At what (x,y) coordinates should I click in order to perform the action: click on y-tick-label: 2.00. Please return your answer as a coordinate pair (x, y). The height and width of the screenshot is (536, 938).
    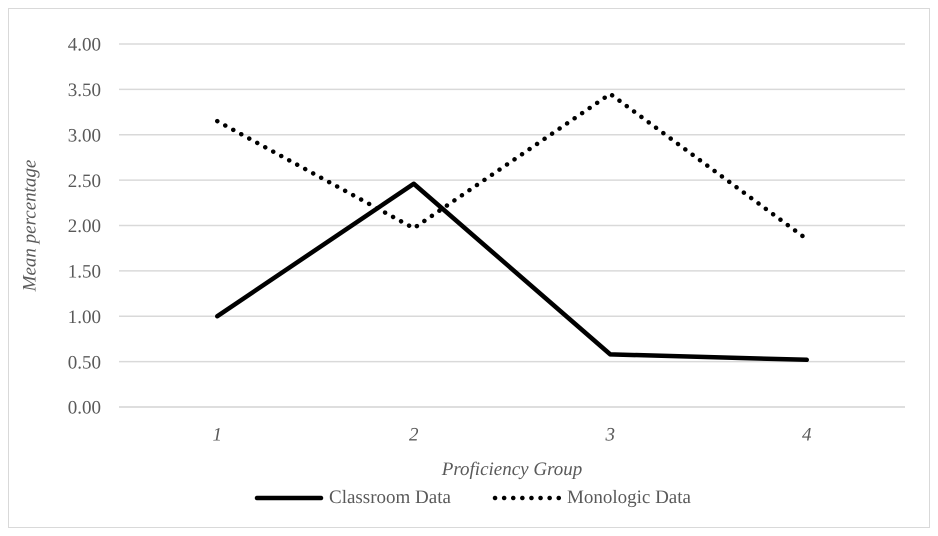
    Looking at the image, I should click on (84, 227).